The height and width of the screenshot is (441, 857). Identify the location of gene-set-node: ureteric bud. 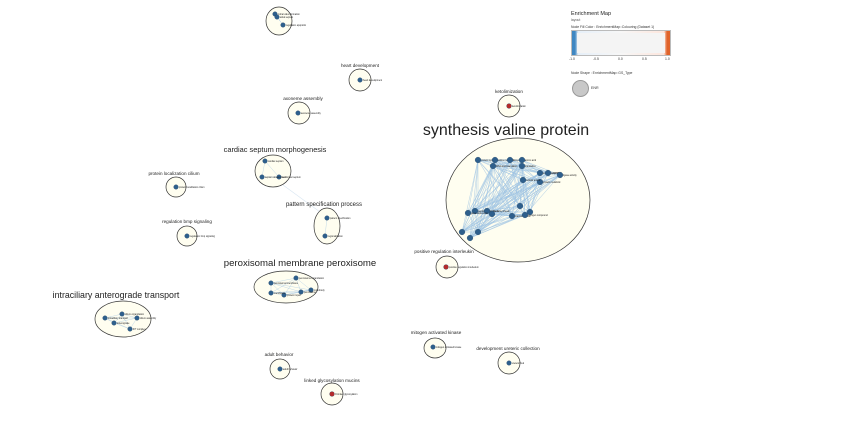
(515, 363).